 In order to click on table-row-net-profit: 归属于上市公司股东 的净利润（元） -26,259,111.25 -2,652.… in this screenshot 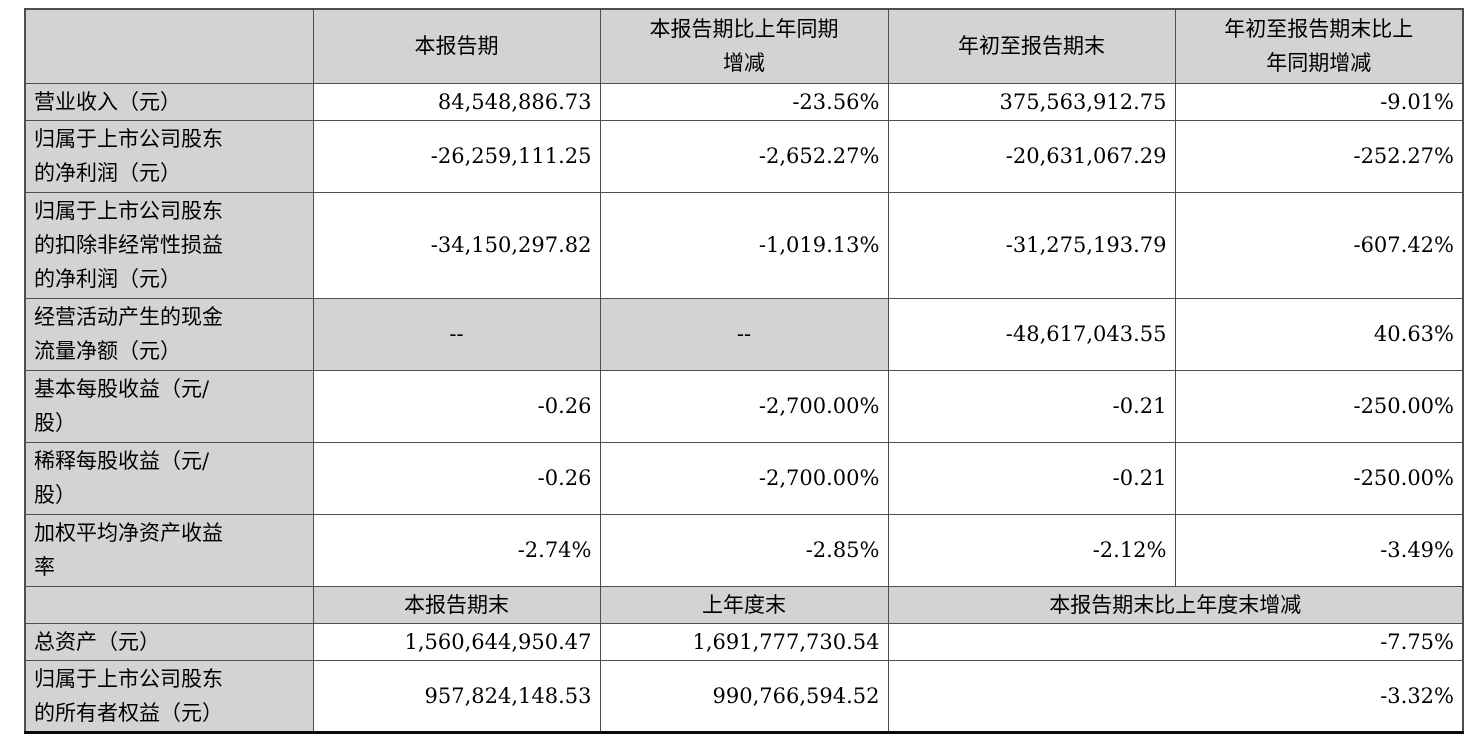, I will do `click(744, 156)`.